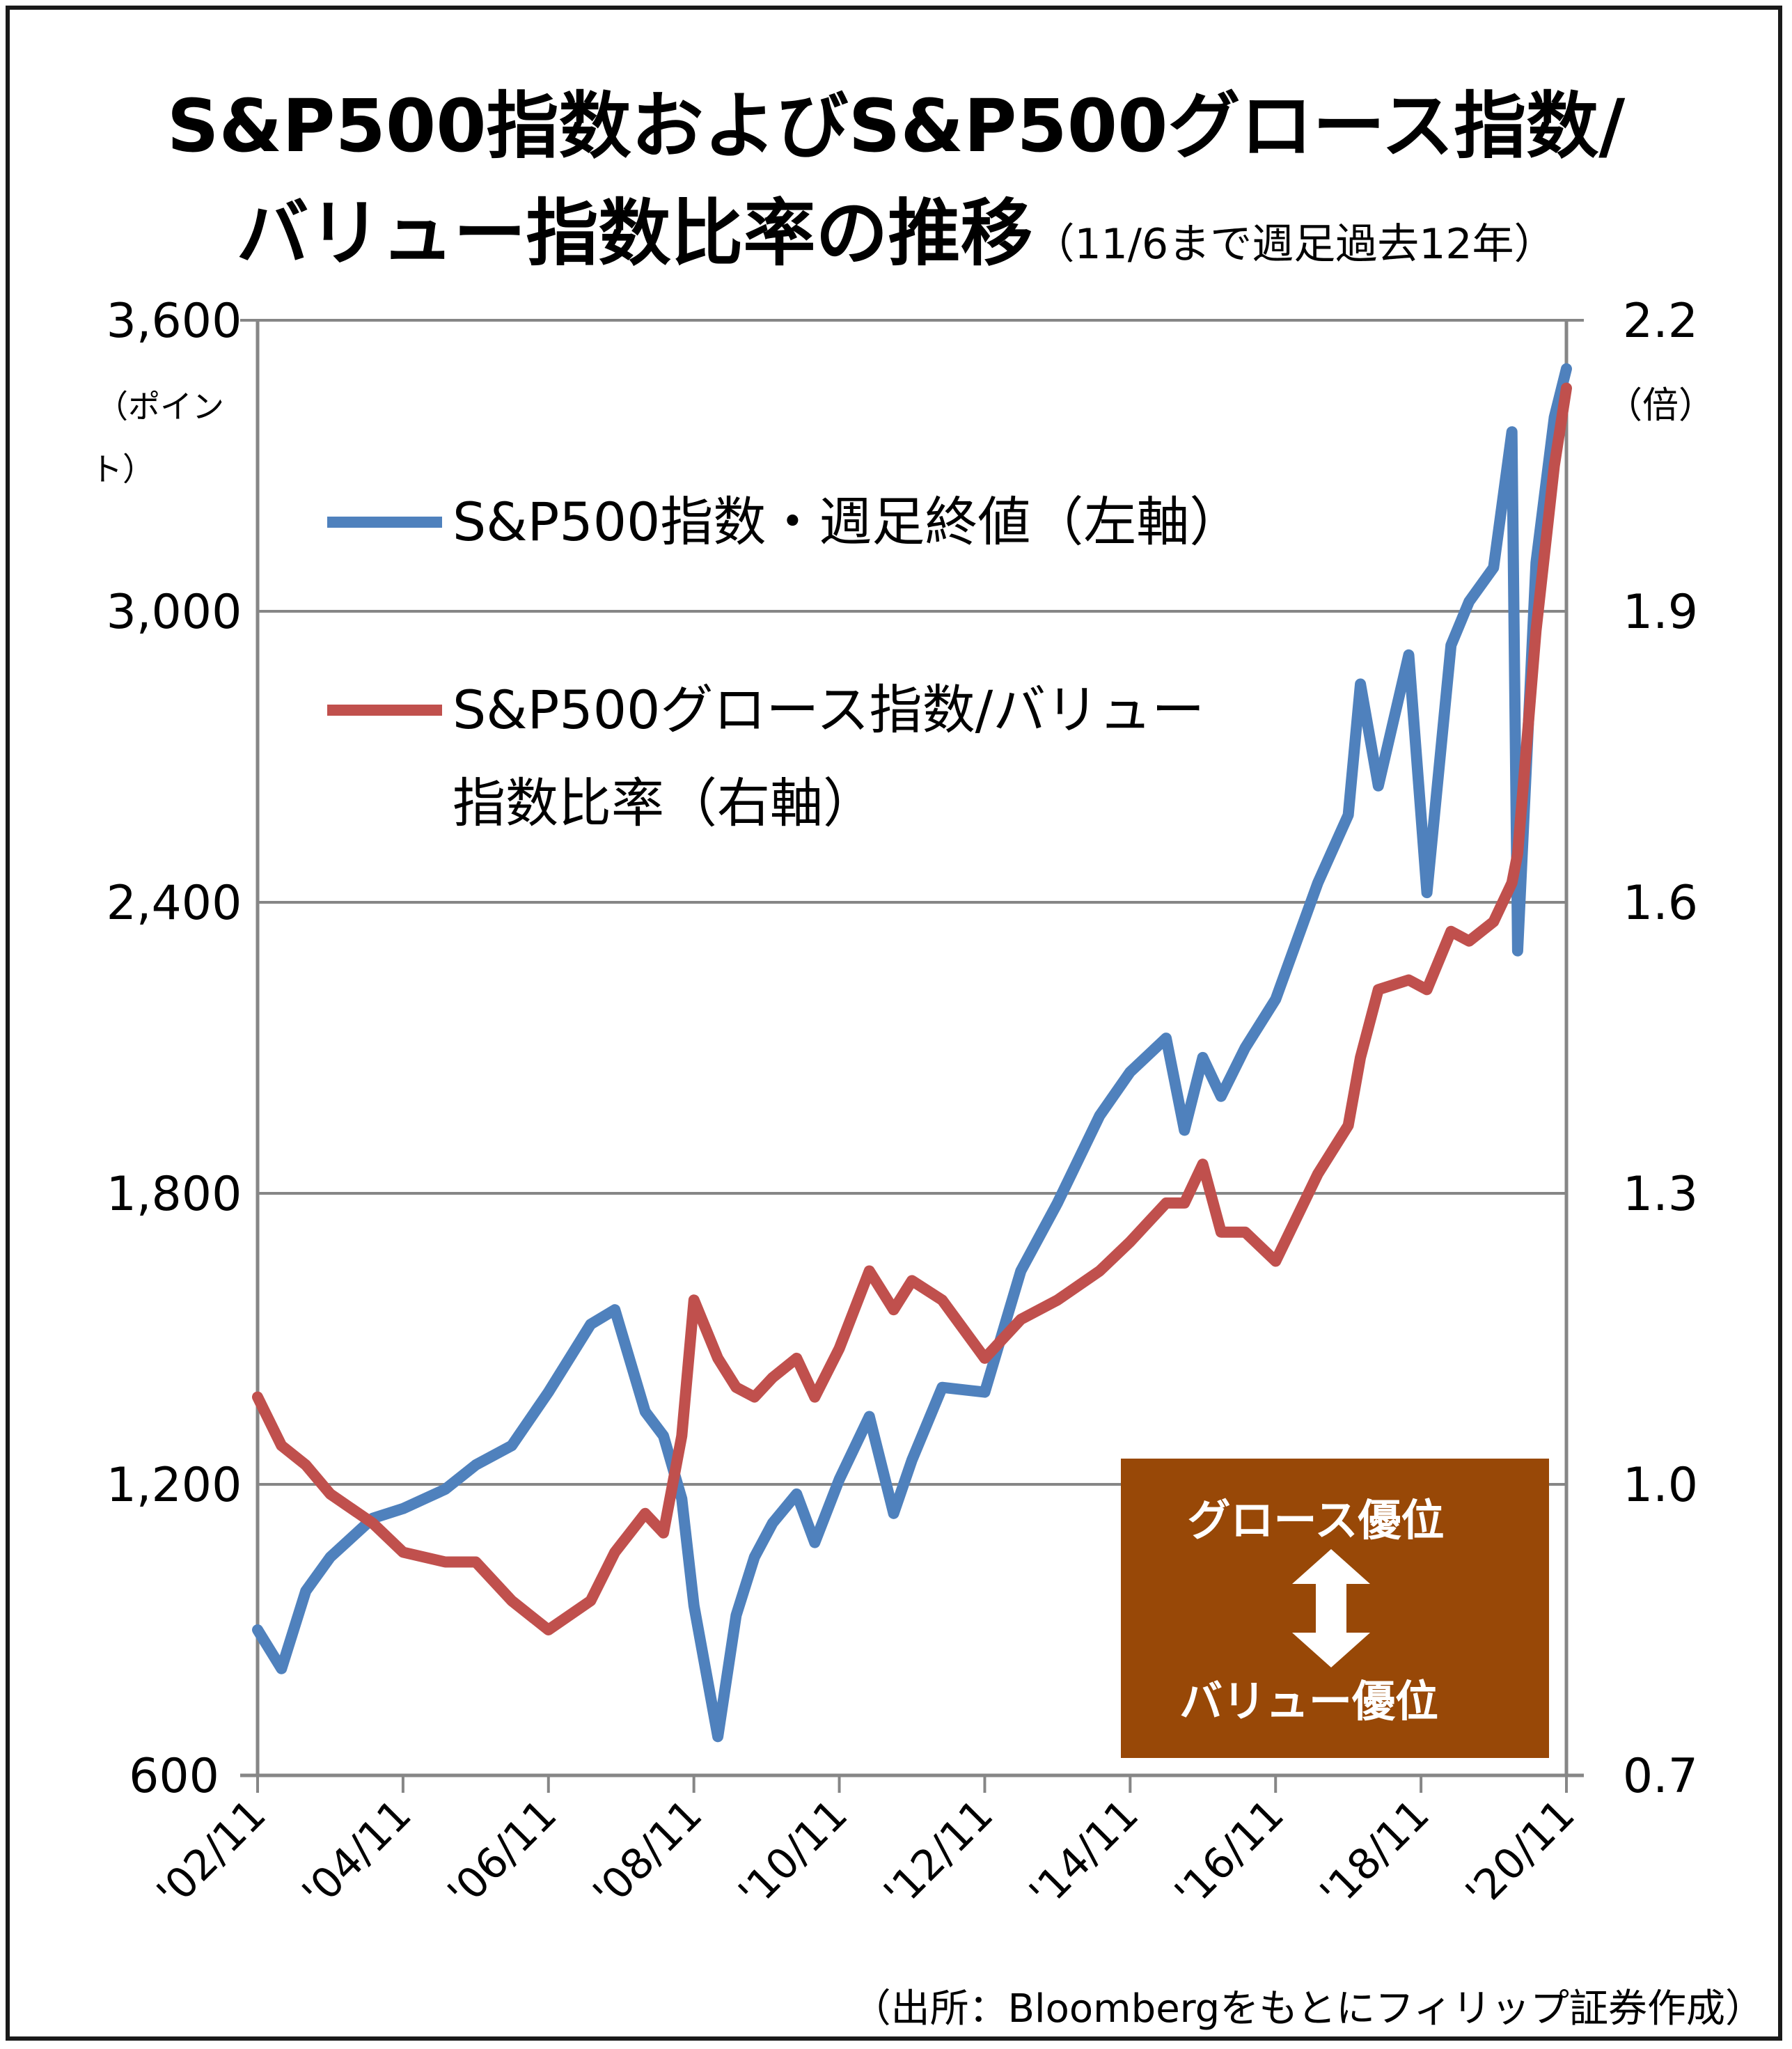  I want to click on chart-title-line2: バリュー指数比率の推移（11/6まで週足過去12年）, so click(896, 226).